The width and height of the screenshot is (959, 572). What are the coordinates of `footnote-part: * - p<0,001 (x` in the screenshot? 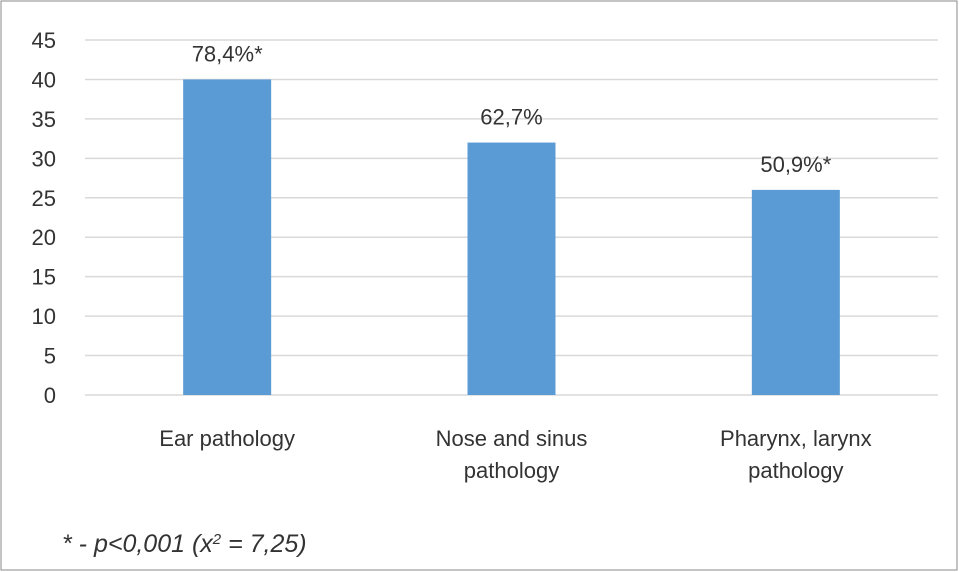 It's located at (138, 544).